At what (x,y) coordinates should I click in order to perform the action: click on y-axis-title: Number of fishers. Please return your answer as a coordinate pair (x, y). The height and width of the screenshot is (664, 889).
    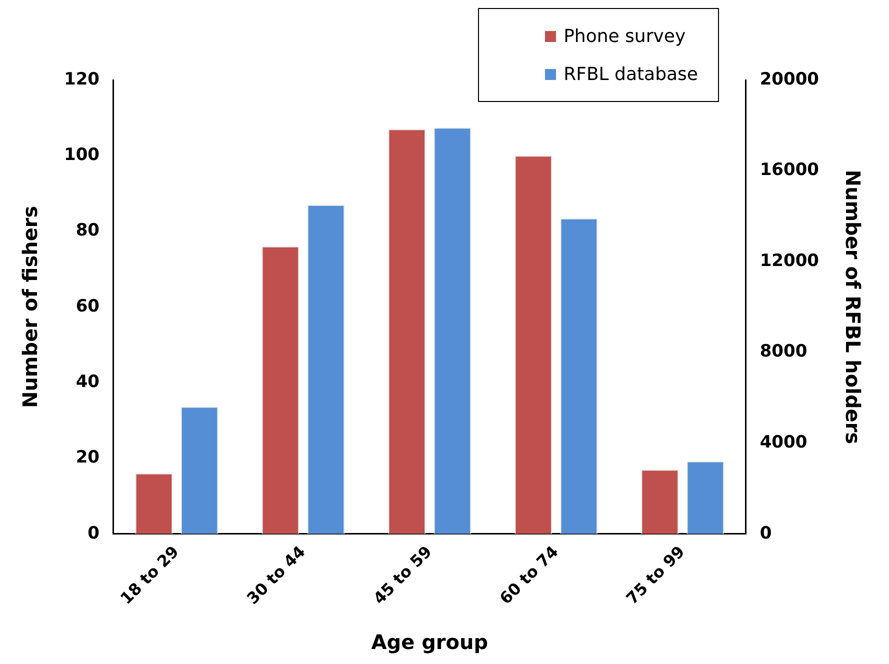
    Looking at the image, I should click on (30, 307).